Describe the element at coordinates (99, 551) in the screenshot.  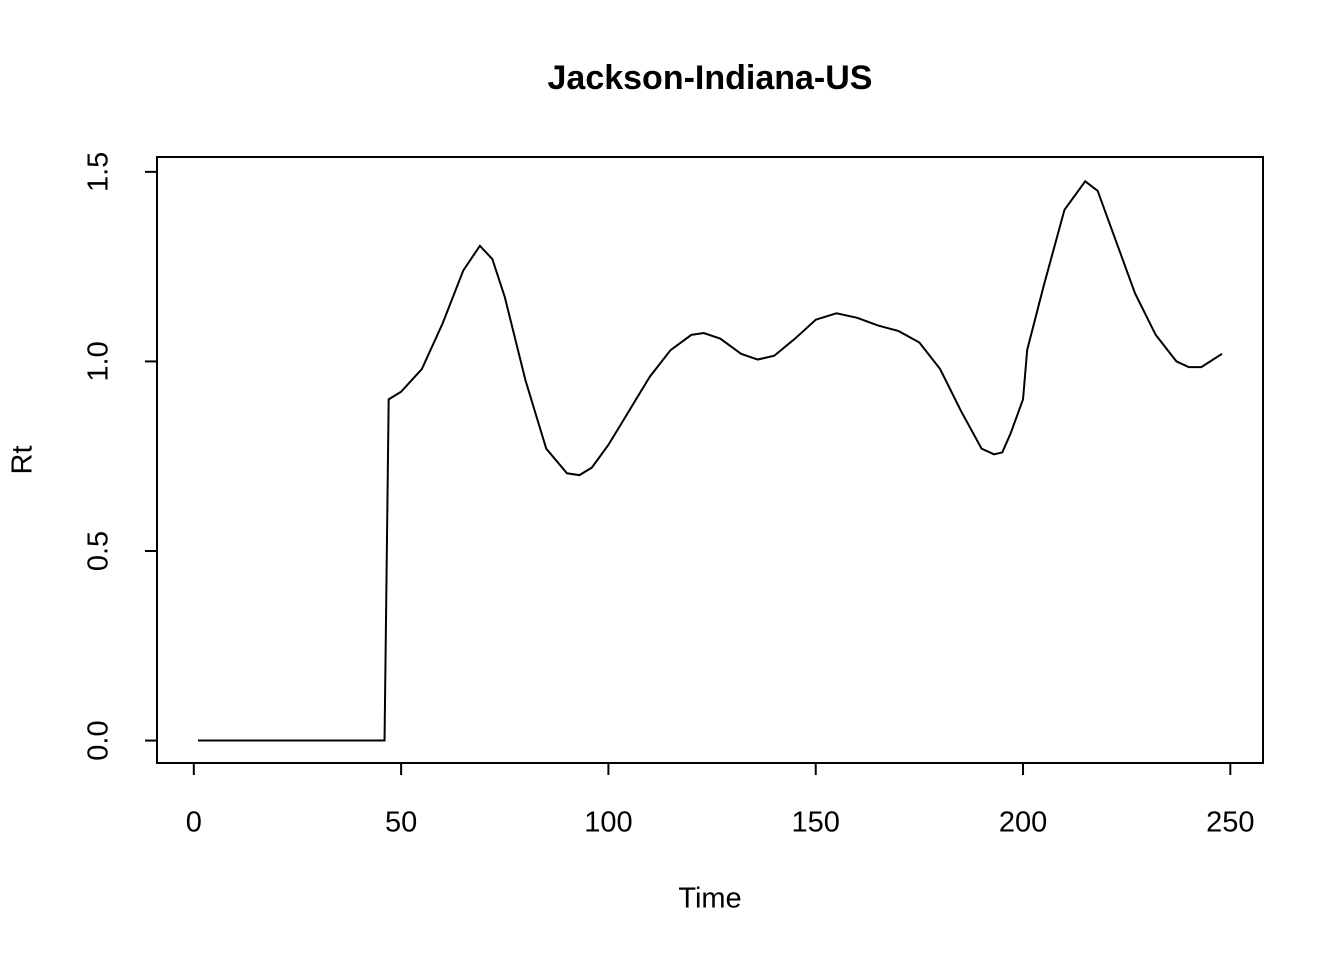
I see `y-tick-label: 0.5` at that location.